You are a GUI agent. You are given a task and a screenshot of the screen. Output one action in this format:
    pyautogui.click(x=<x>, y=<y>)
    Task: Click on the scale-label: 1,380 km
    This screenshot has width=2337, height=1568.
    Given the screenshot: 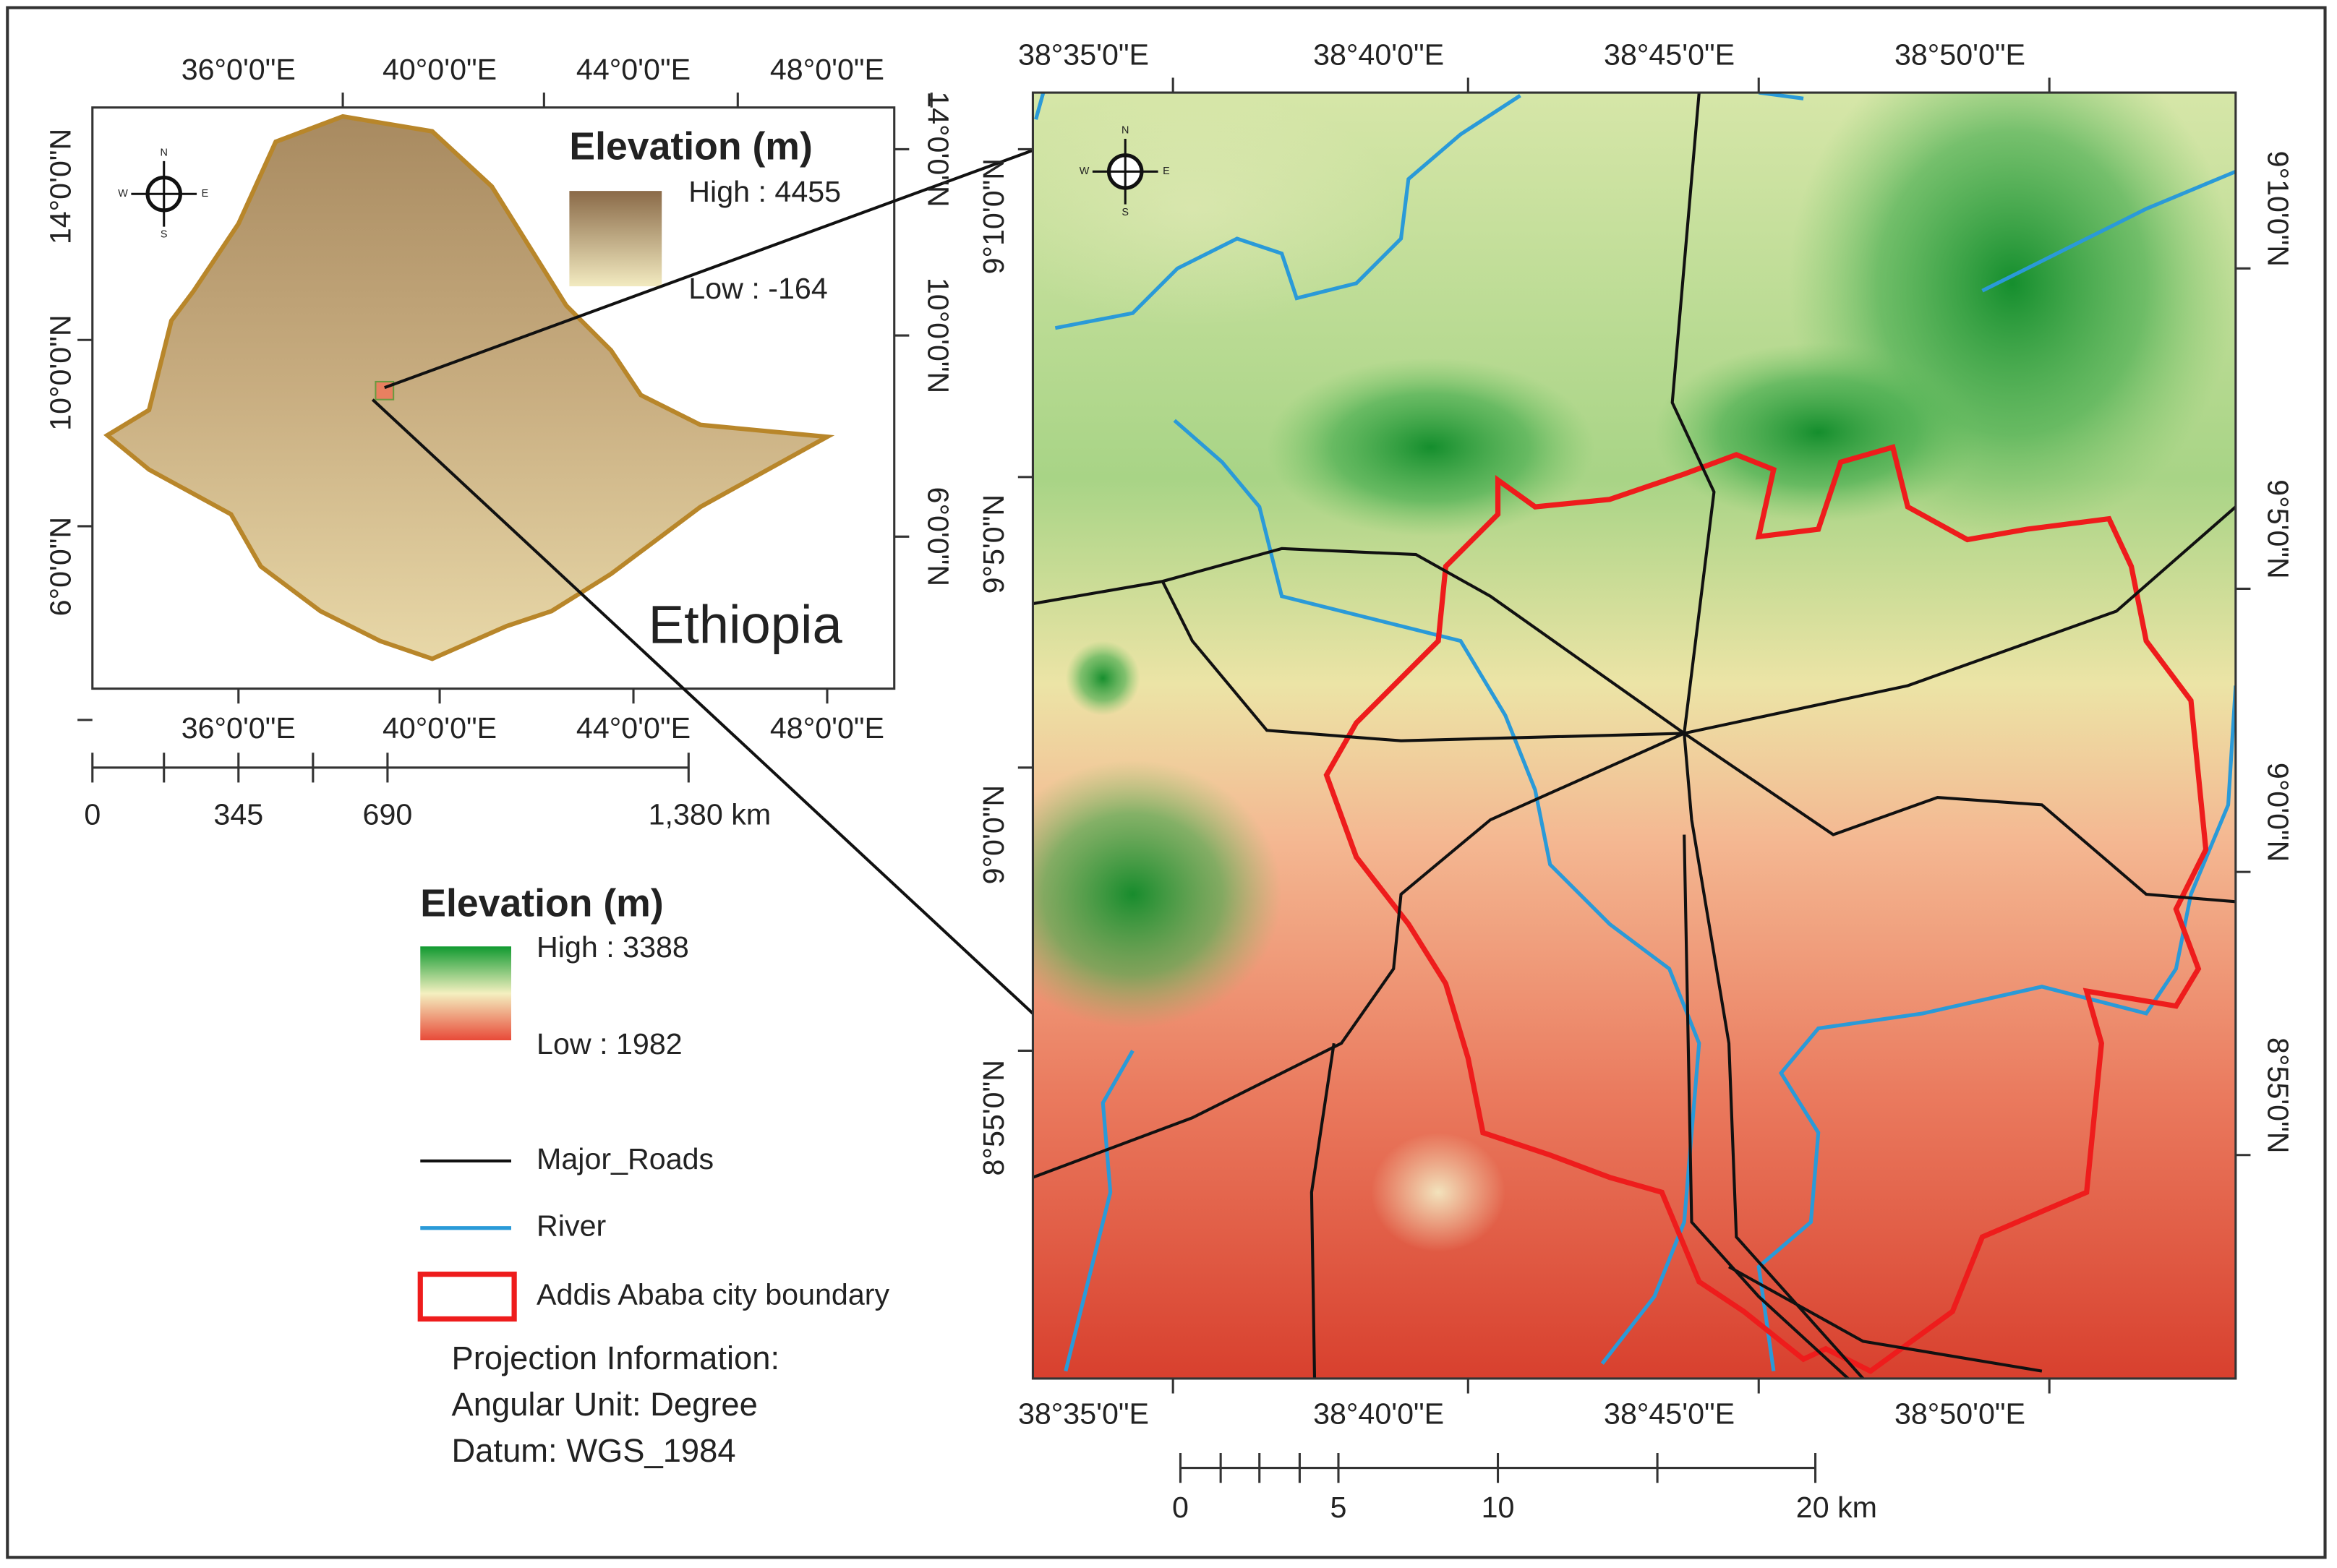 What is the action you would take?
    pyautogui.click(x=710, y=814)
    